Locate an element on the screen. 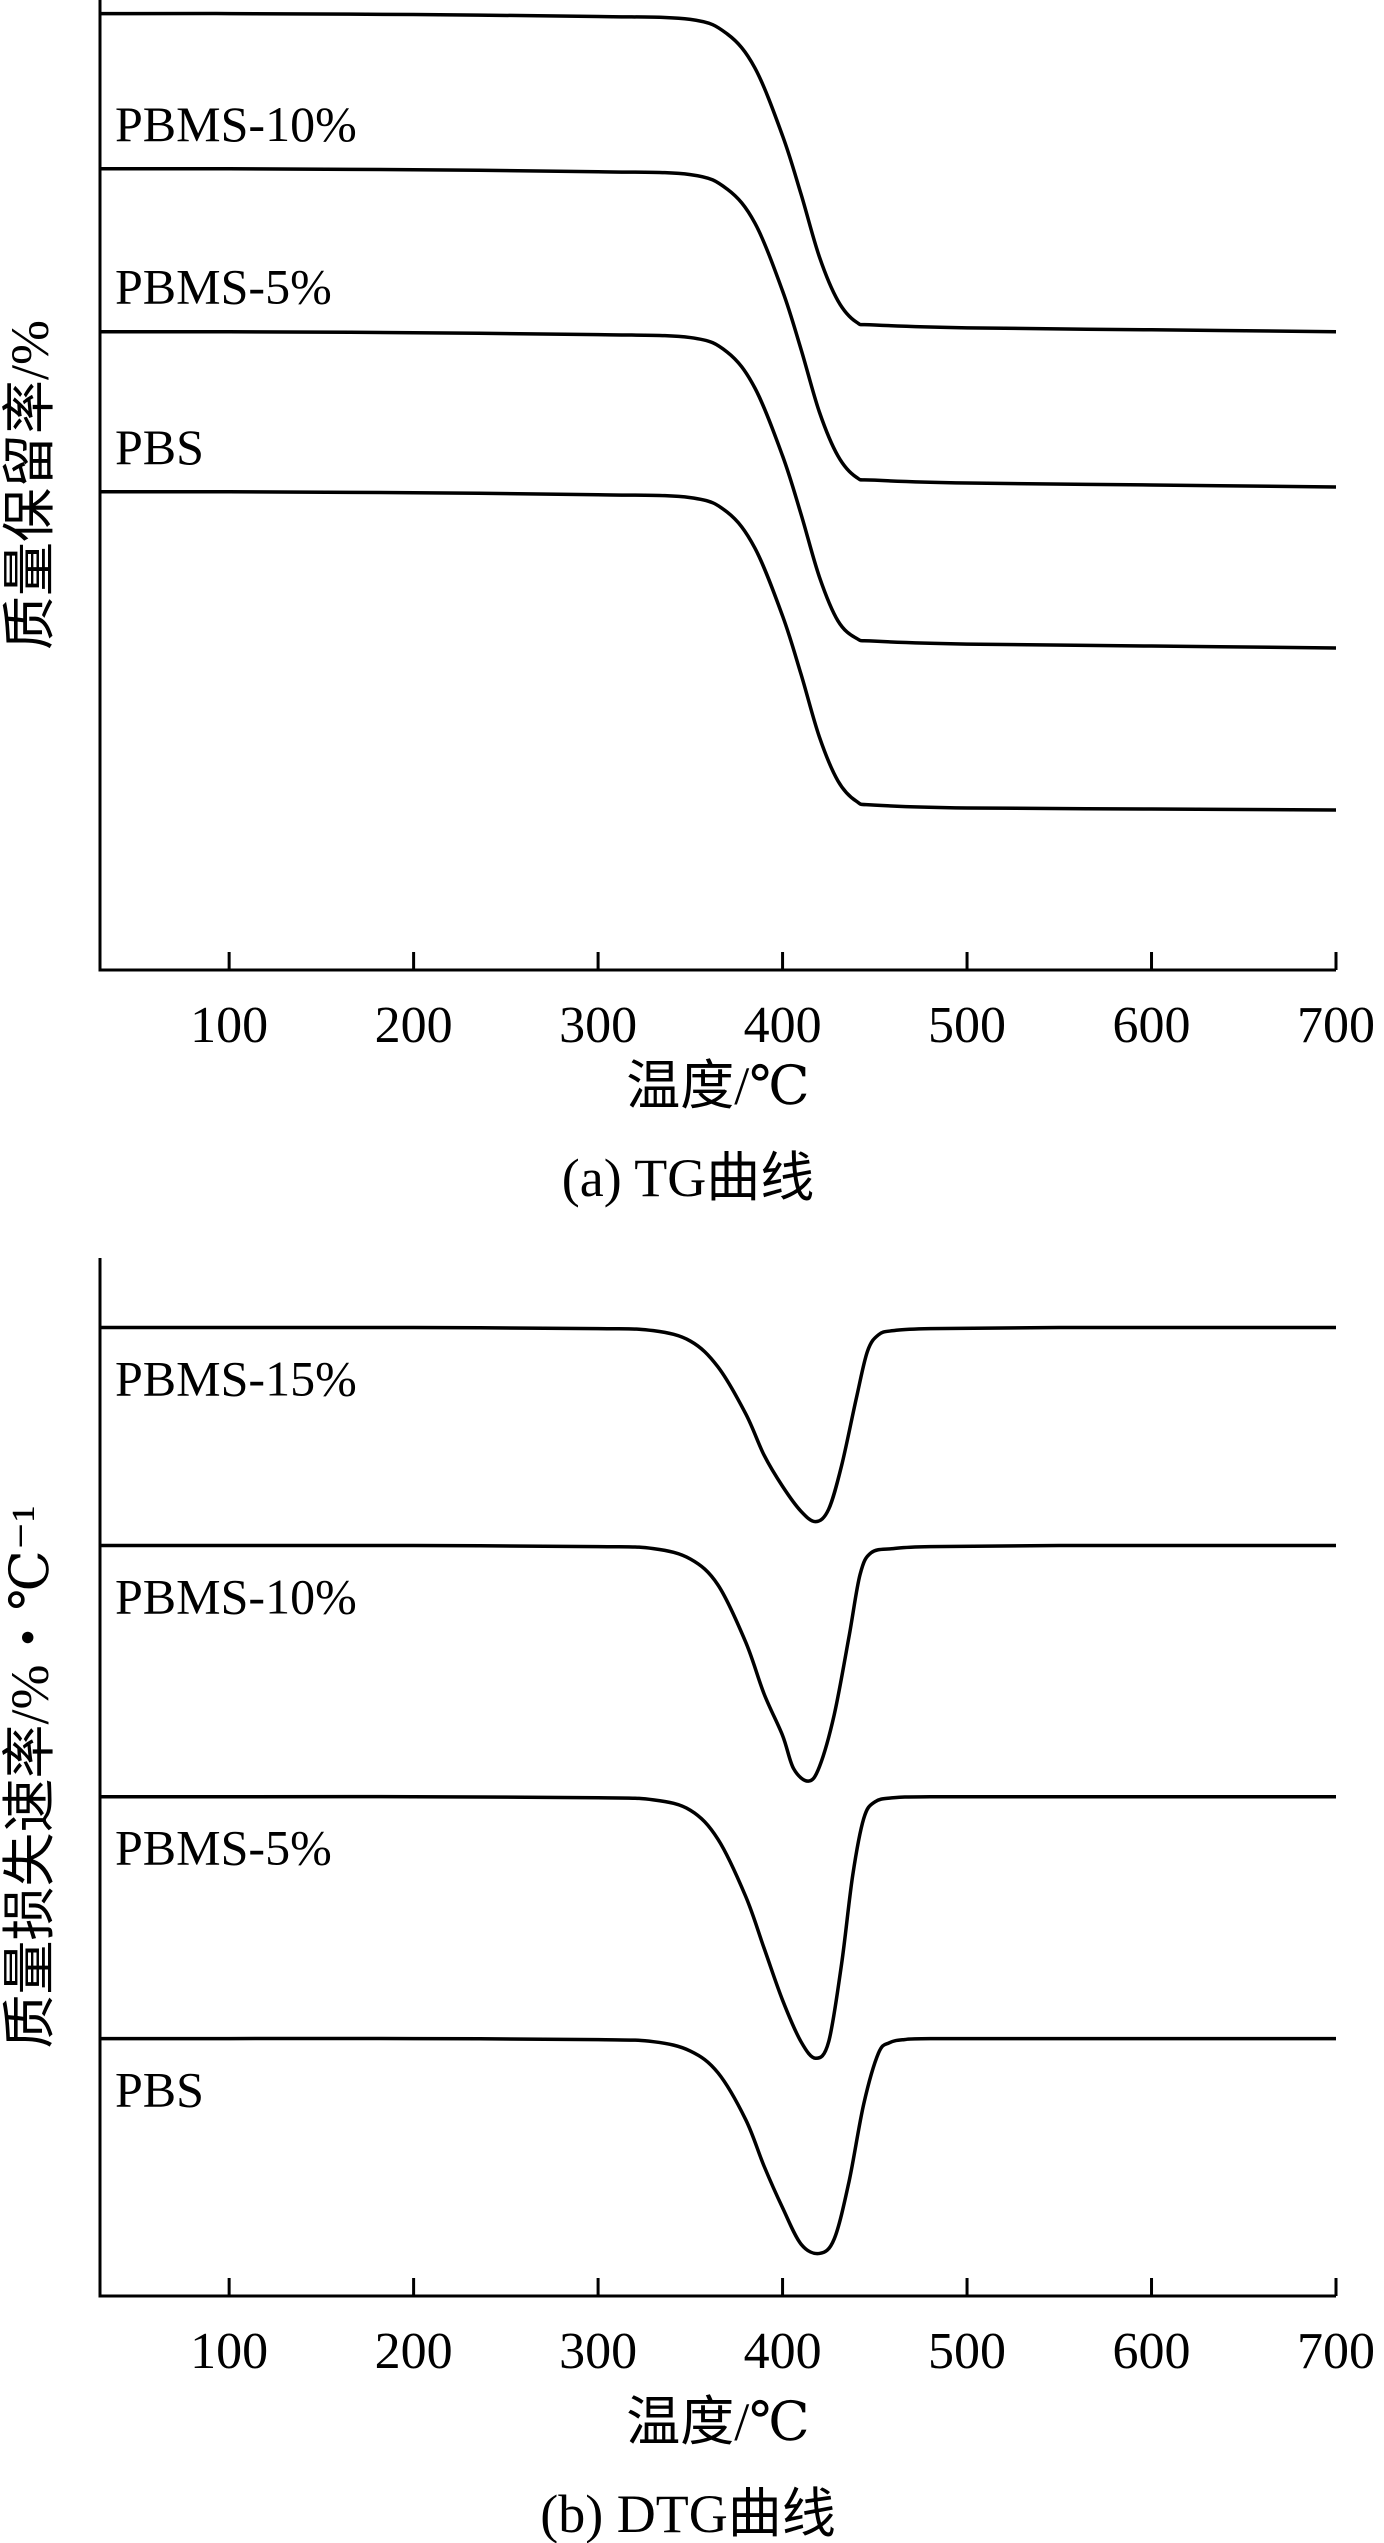 Image resolution: width=1384 pixels, height=2543 pixels. chart-caption: (b) DTG曲线 is located at coordinates (687, 2513).